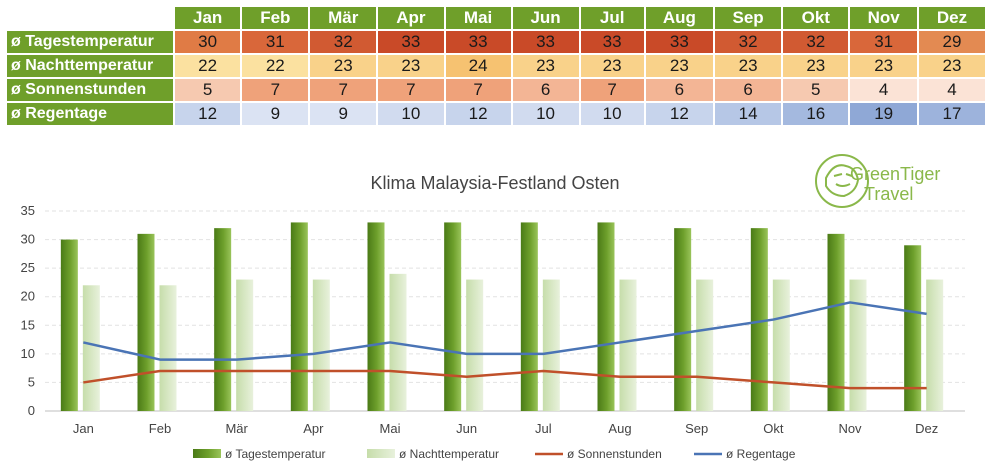  Describe the element at coordinates (816, 18) in the screenshot. I see `month-header-9: Okt` at that location.